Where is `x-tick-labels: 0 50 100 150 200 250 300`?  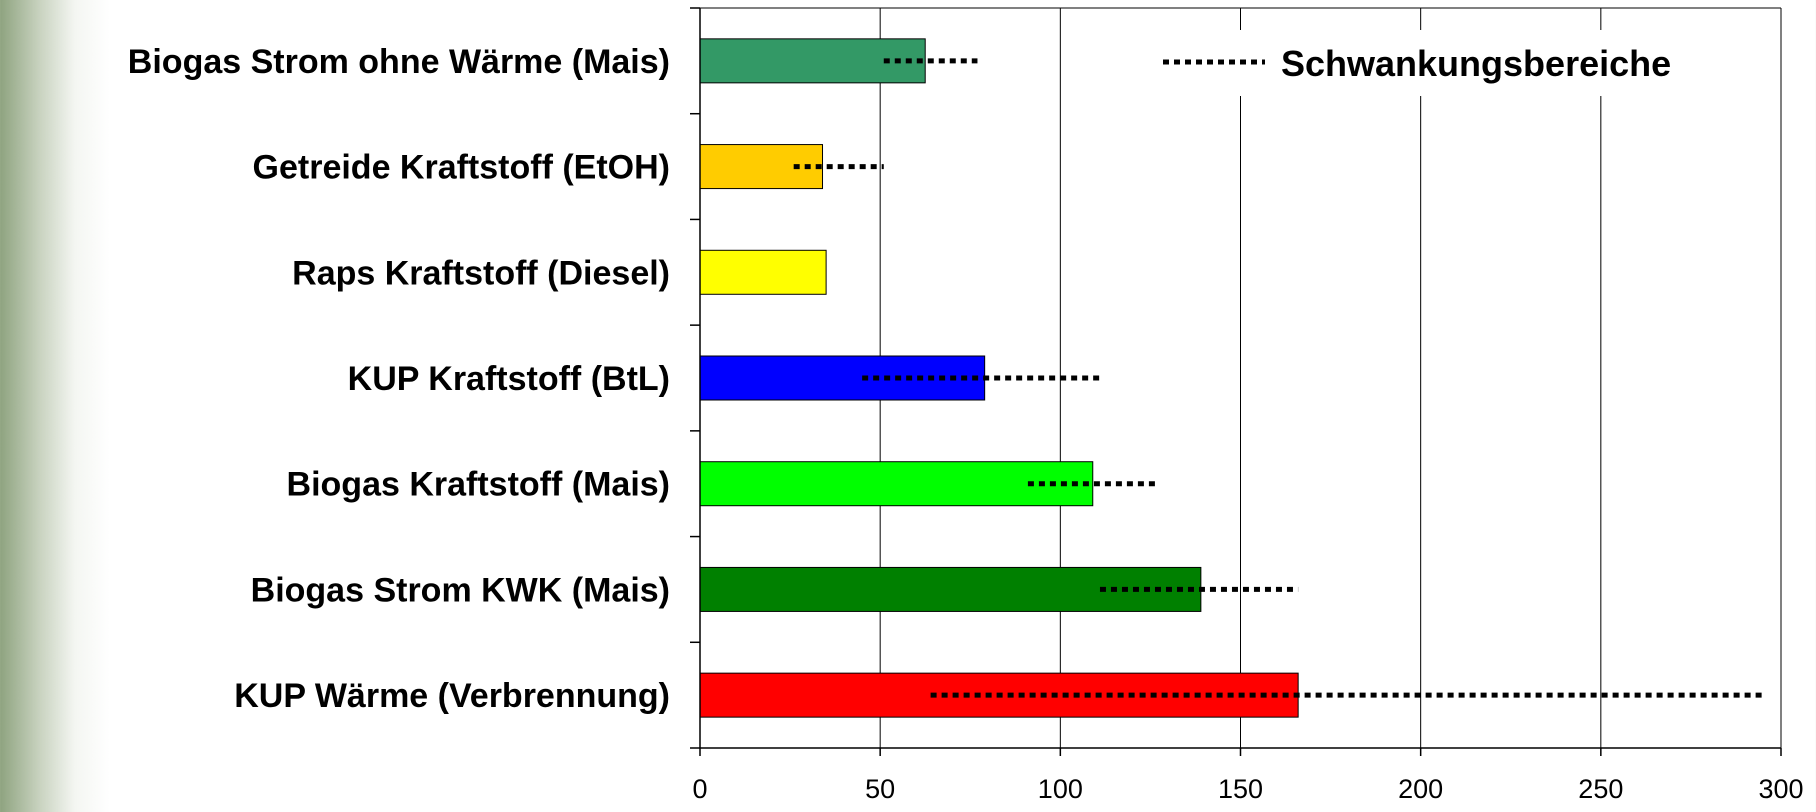
x-tick-labels: 0 50 100 150 200 250 300 is located at coordinates (1247, 789).